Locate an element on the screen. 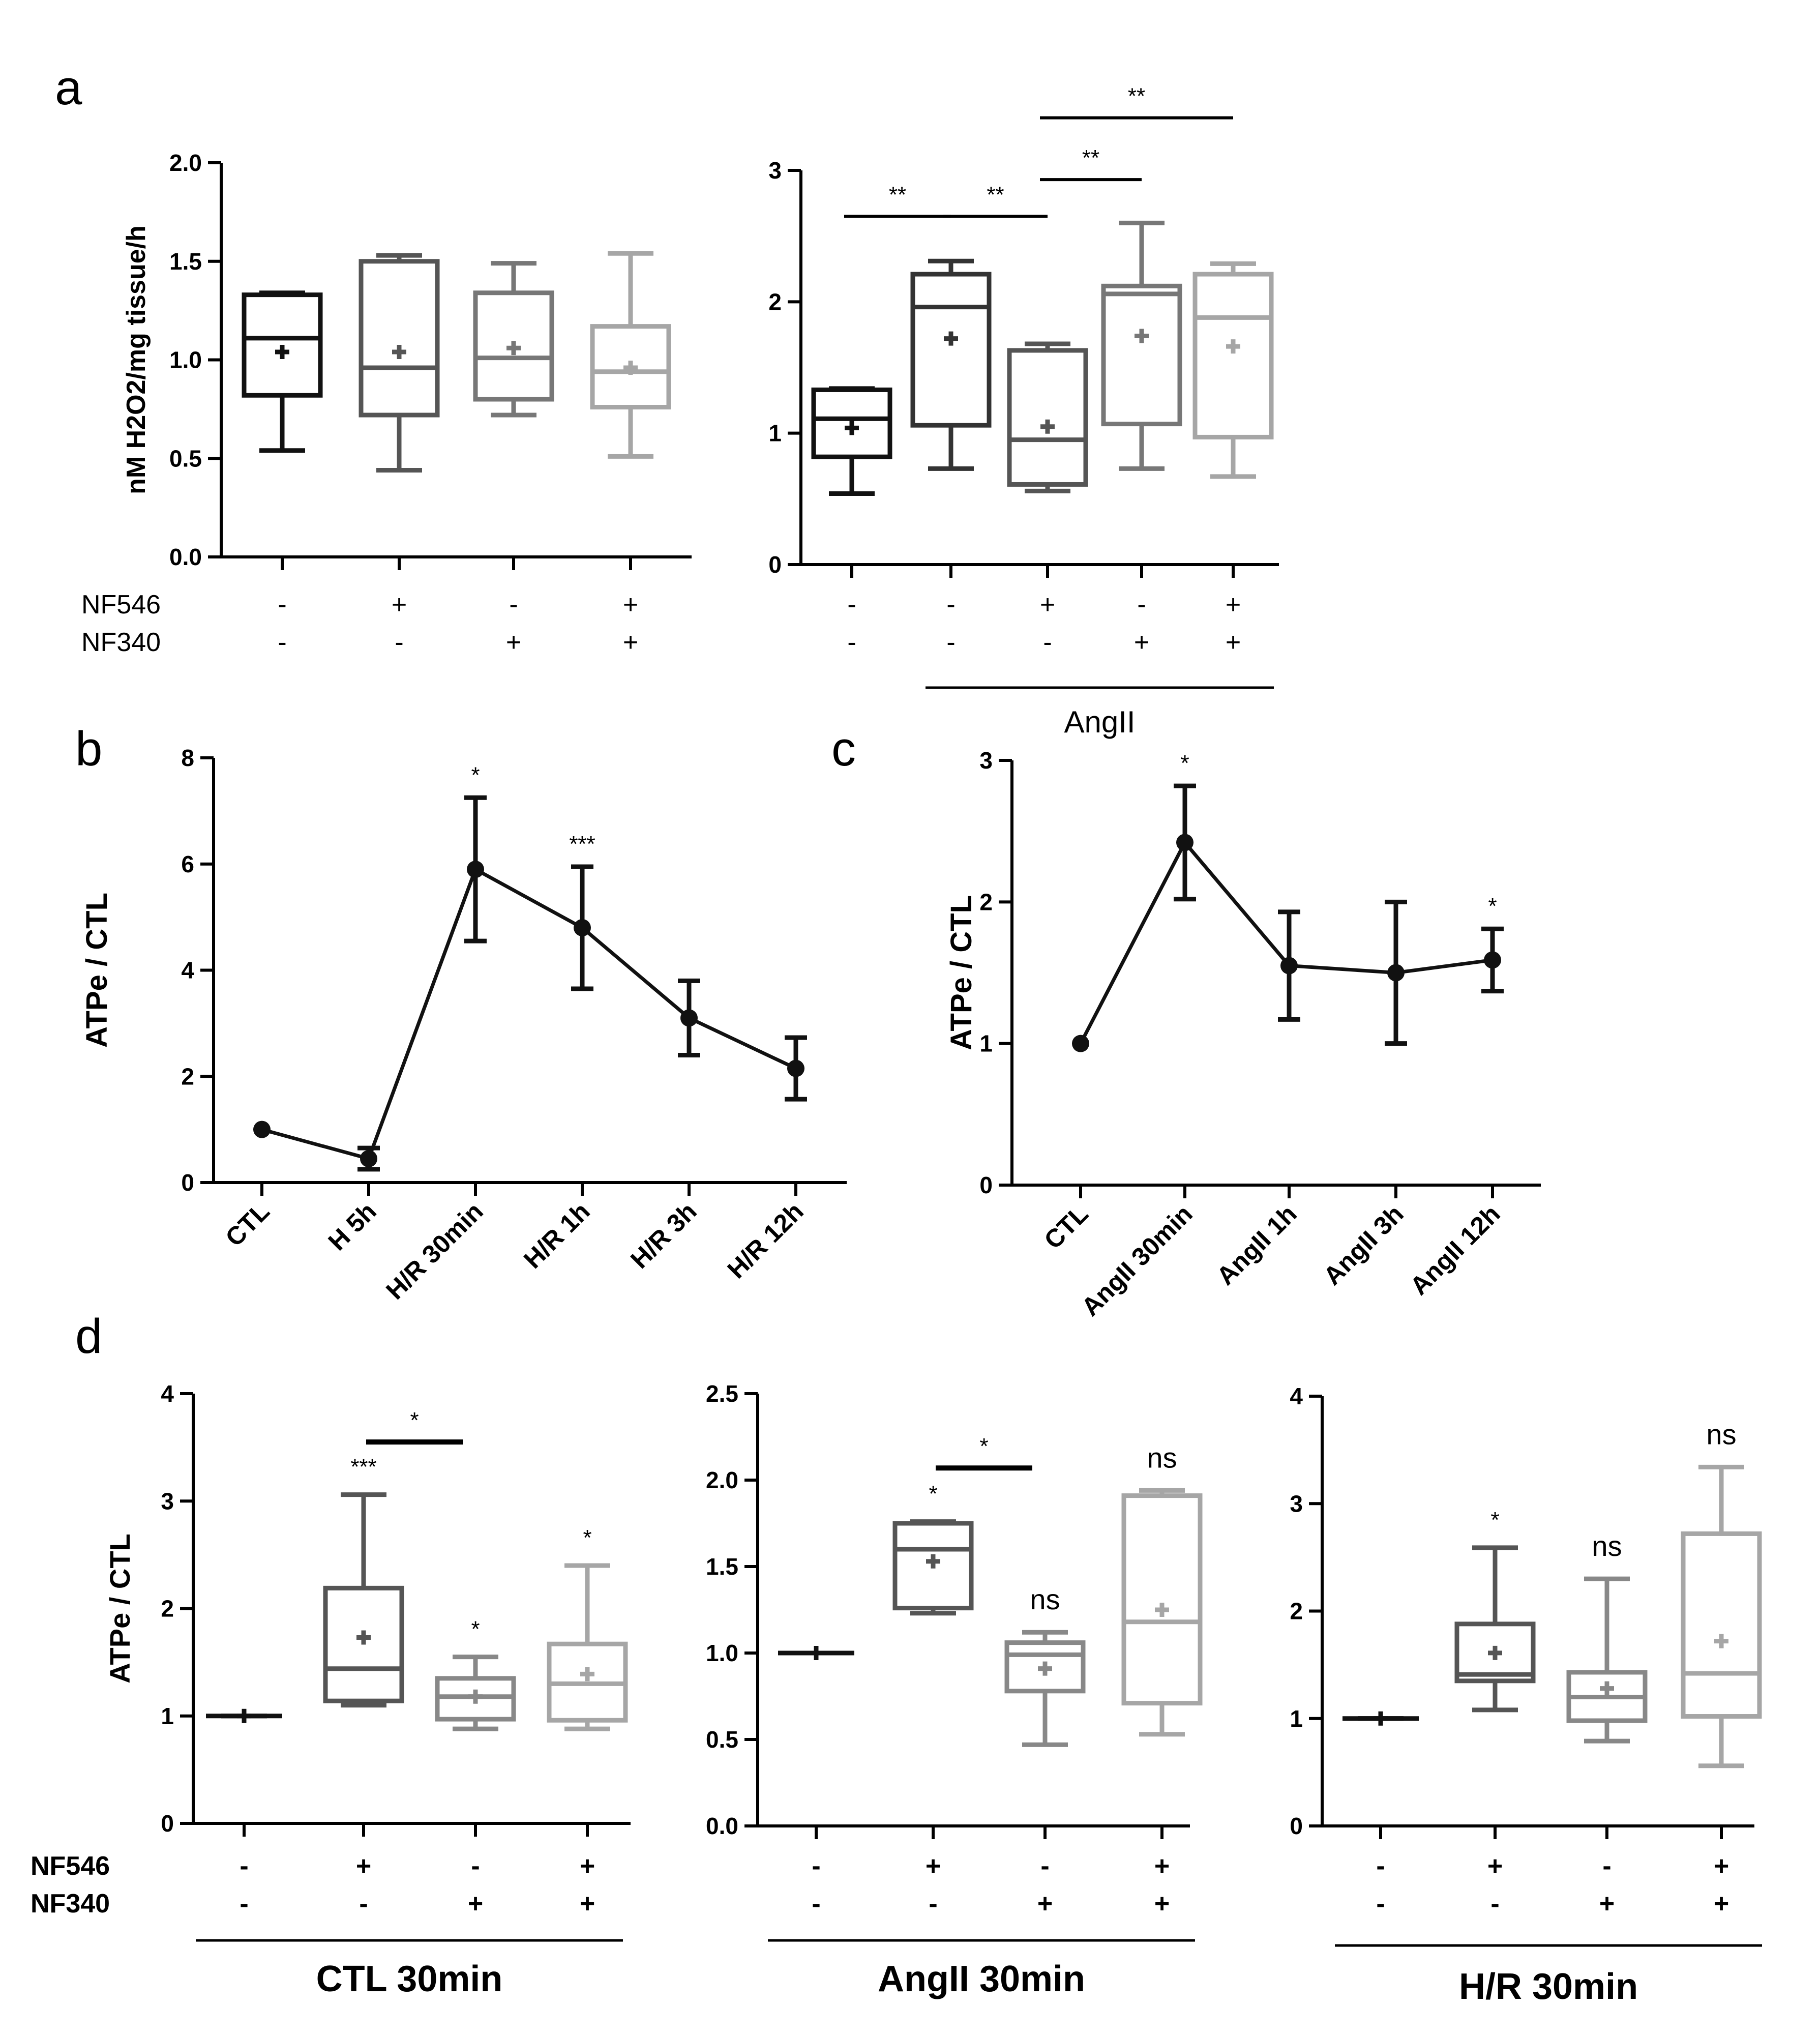 This screenshot has height=2035, width=1820. d2-ytick-label: 0.0 is located at coordinates (722, 1826).